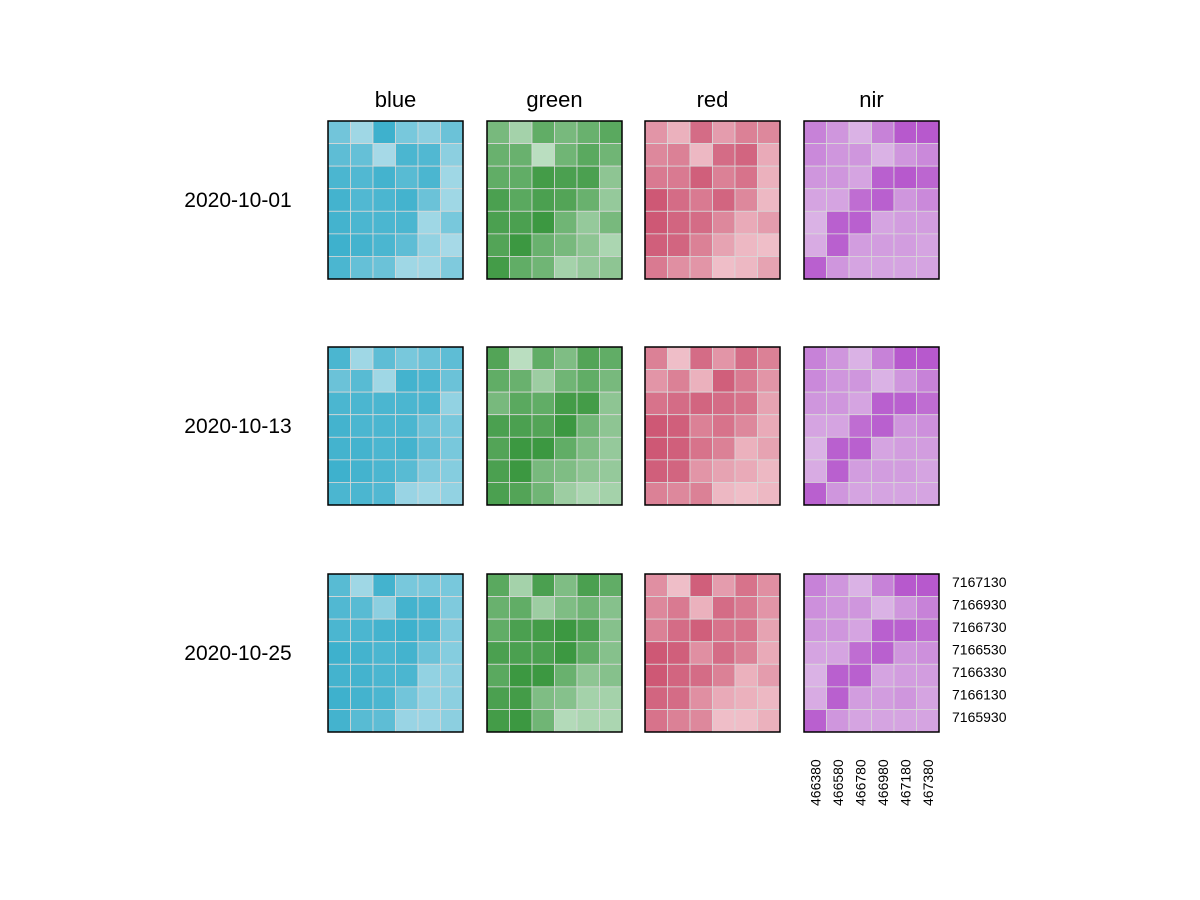 The width and height of the screenshot is (1200, 900). I want to click on band-title: green, so click(554, 99).